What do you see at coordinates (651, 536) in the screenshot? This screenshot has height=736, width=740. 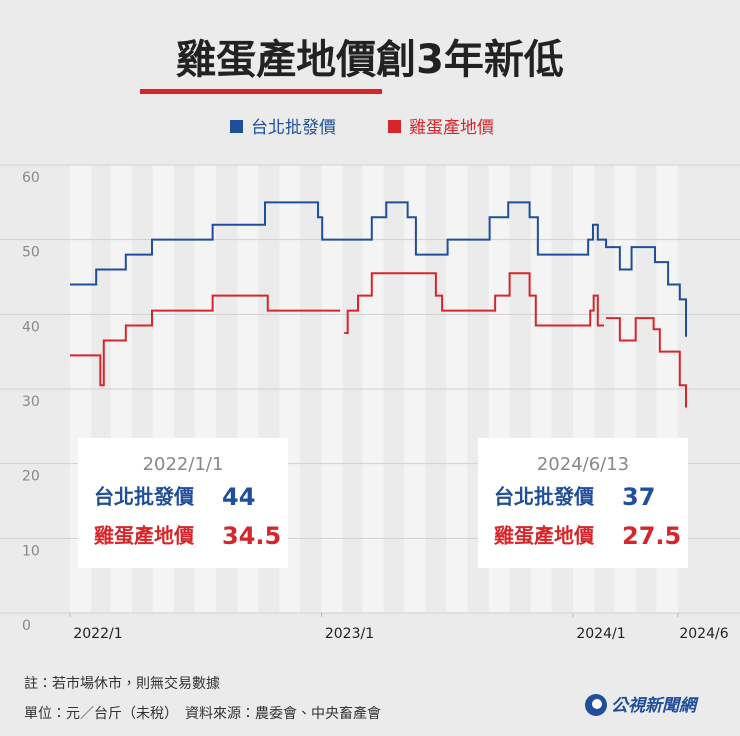 I see `annotation-value: 27.5` at bounding box center [651, 536].